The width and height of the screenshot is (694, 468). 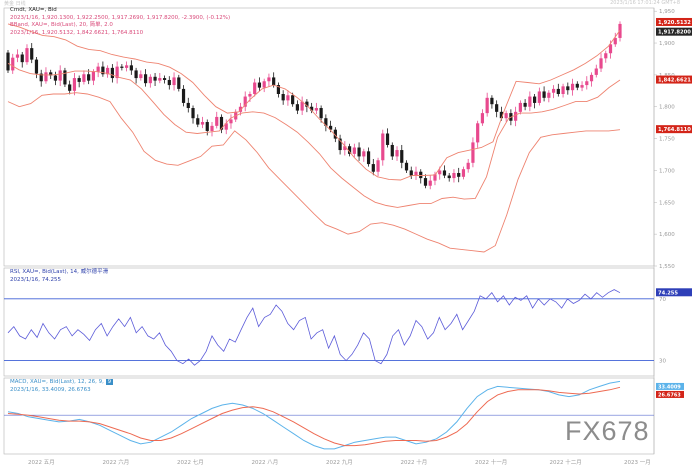 What do you see at coordinates (637, 462) in the screenshot?
I see `x-axis-month-label: 2023 一月` at bounding box center [637, 462].